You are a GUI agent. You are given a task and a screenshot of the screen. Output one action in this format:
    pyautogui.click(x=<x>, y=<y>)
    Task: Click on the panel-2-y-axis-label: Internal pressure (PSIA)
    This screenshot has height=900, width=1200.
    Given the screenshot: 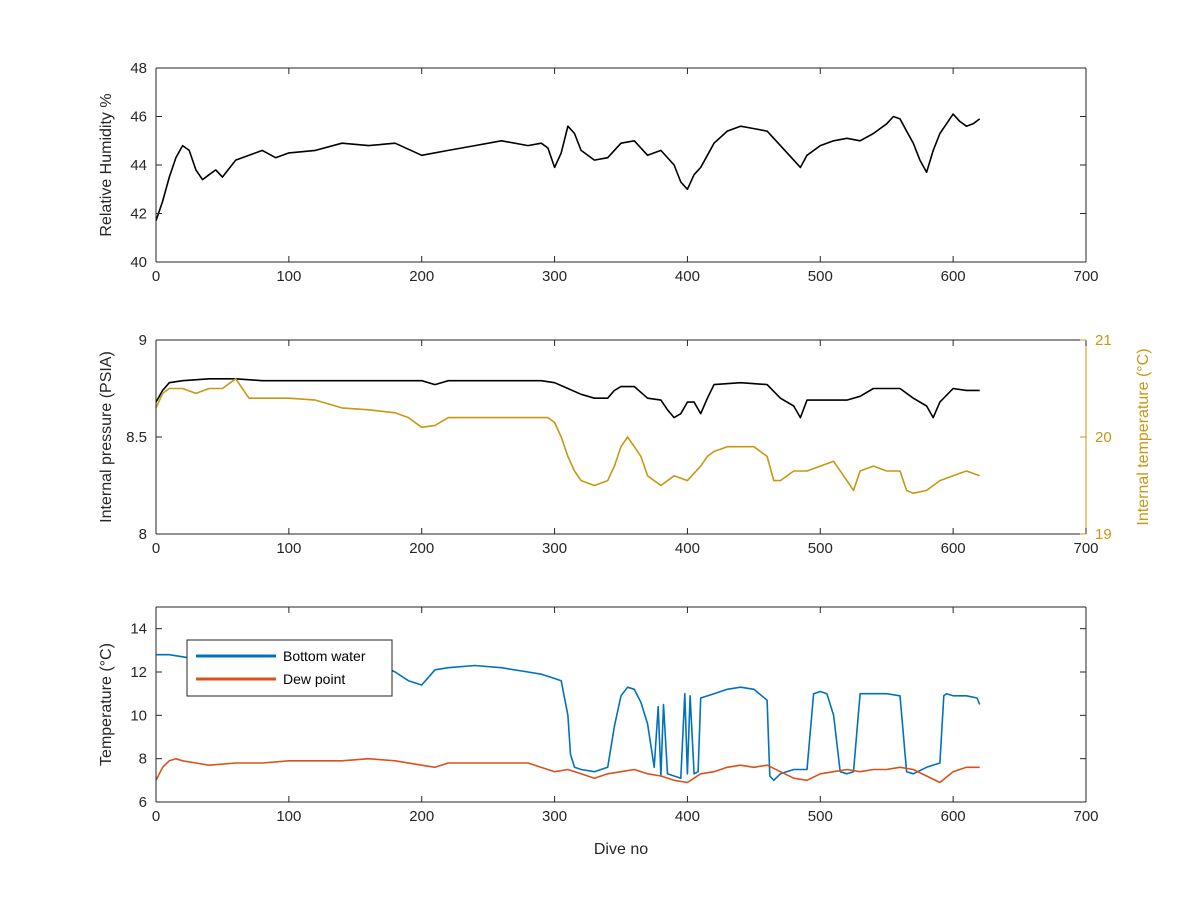 What is the action you would take?
    pyautogui.click(x=106, y=437)
    